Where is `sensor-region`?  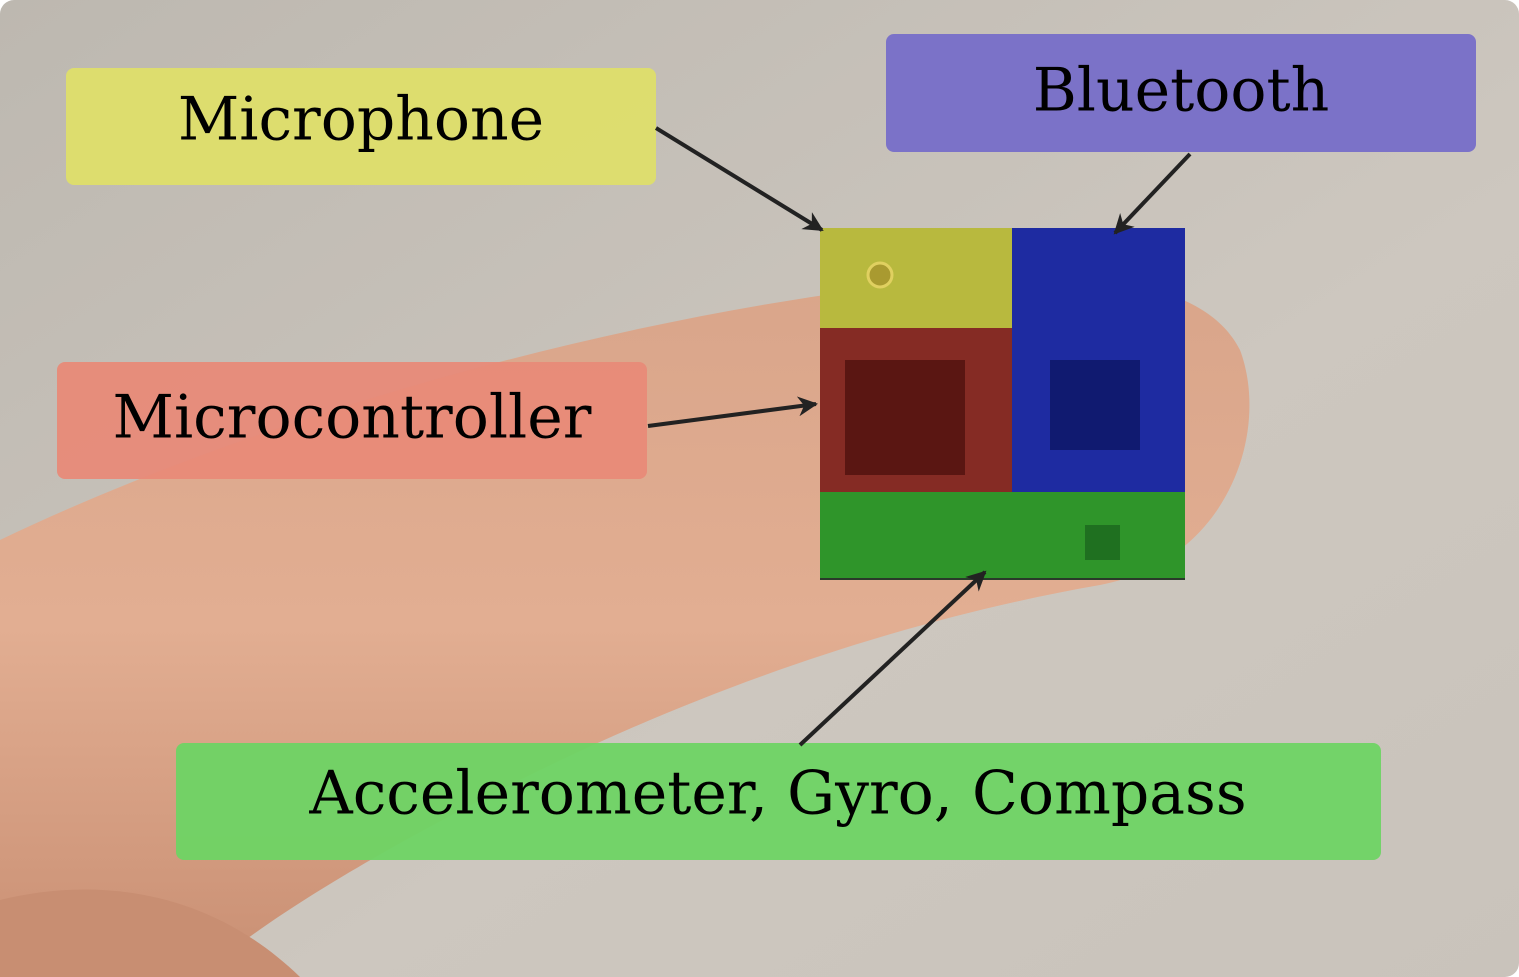
sensor-region is located at coordinates (1002, 535).